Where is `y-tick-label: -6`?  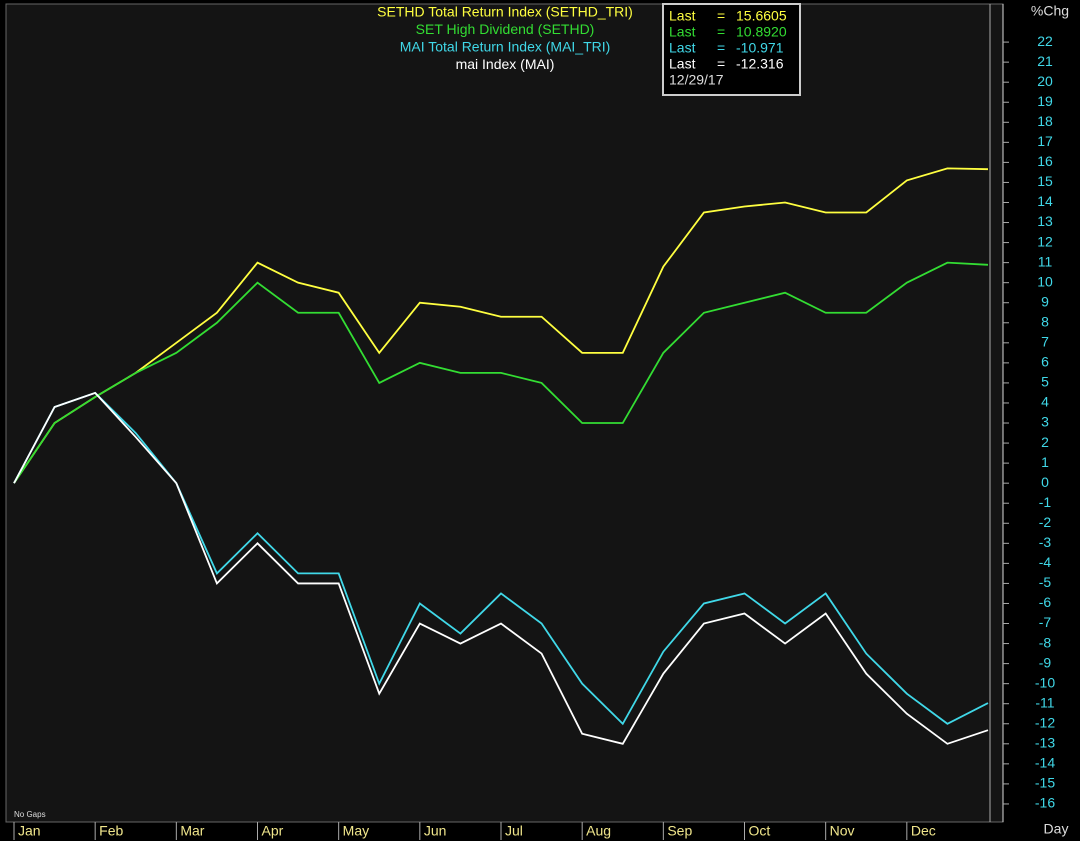
y-tick-label: -6 is located at coordinates (1045, 602).